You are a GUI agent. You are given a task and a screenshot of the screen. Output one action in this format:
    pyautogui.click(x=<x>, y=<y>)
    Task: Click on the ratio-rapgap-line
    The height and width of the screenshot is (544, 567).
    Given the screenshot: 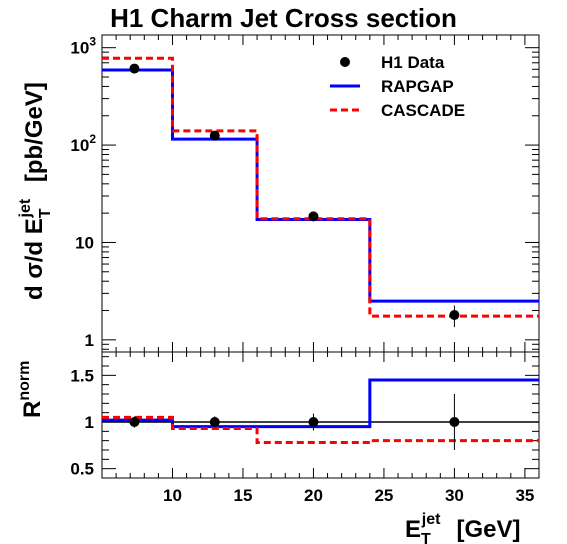 What is the action you would take?
    pyautogui.click(x=320, y=403)
    